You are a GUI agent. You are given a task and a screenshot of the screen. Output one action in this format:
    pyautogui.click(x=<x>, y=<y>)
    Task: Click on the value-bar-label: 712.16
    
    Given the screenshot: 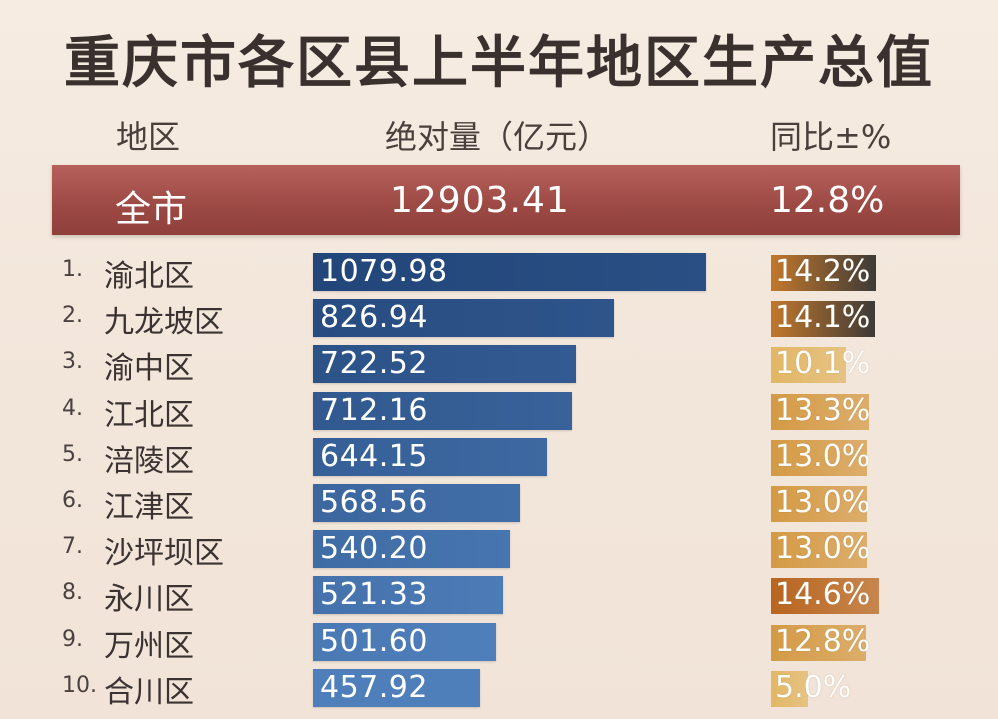 What is the action you would take?
    pyautogui.click(x=374, y=410)
    